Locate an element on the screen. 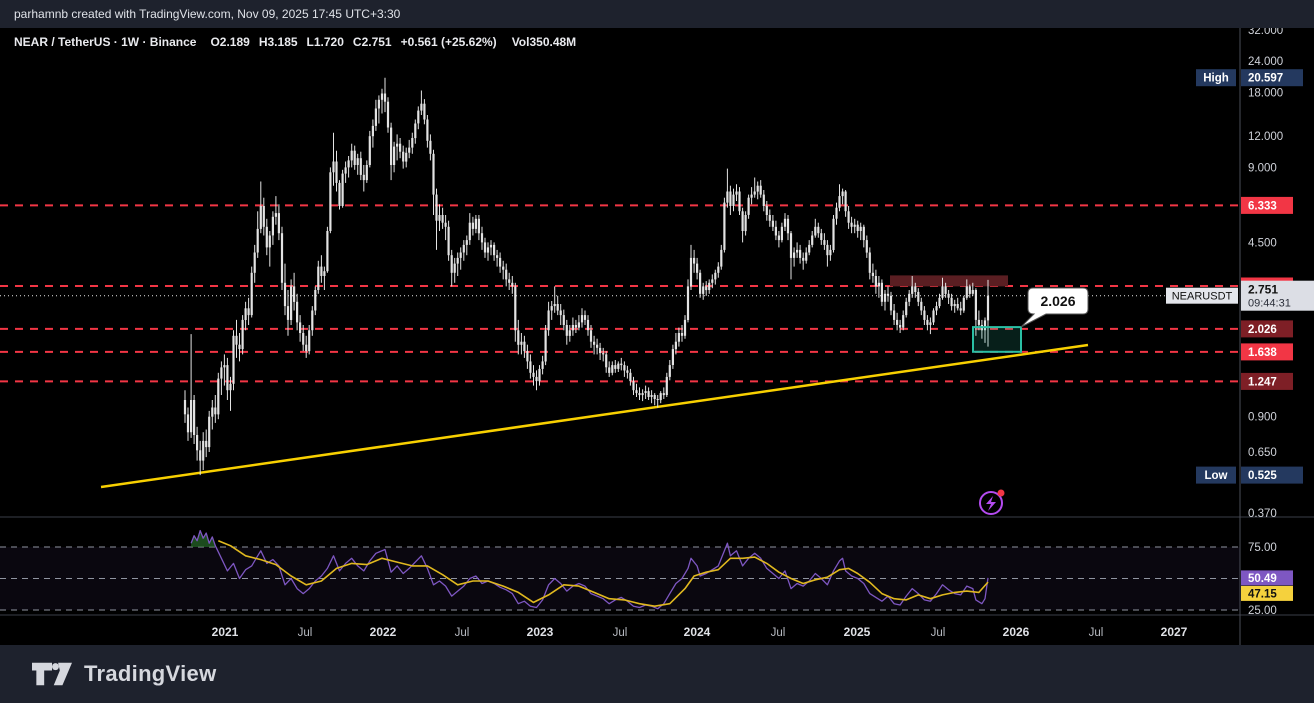 This screenshot has width=1314, height=703. legend-open: O2.189 is located at coordinates (230, 42).